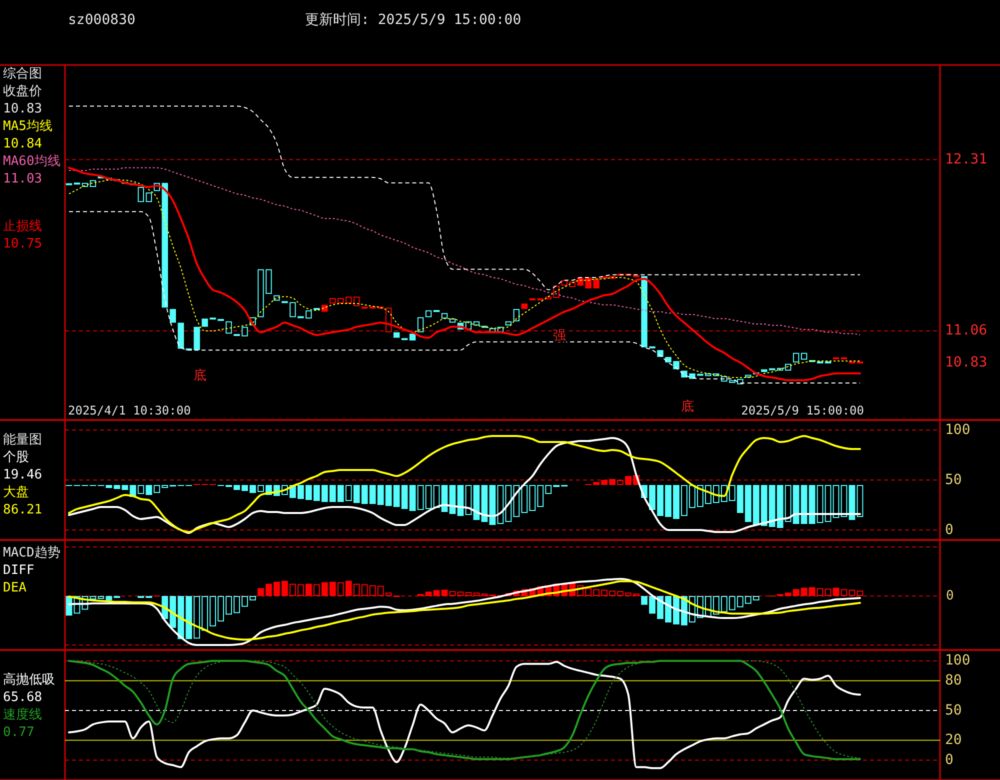 Image resolution: width=1000 pixels, height=780 pixels. What do you see at coordinates (31, 553) in the screenshot?
I see `chart-title: MACD趋势` at bounding box center [31, 553].